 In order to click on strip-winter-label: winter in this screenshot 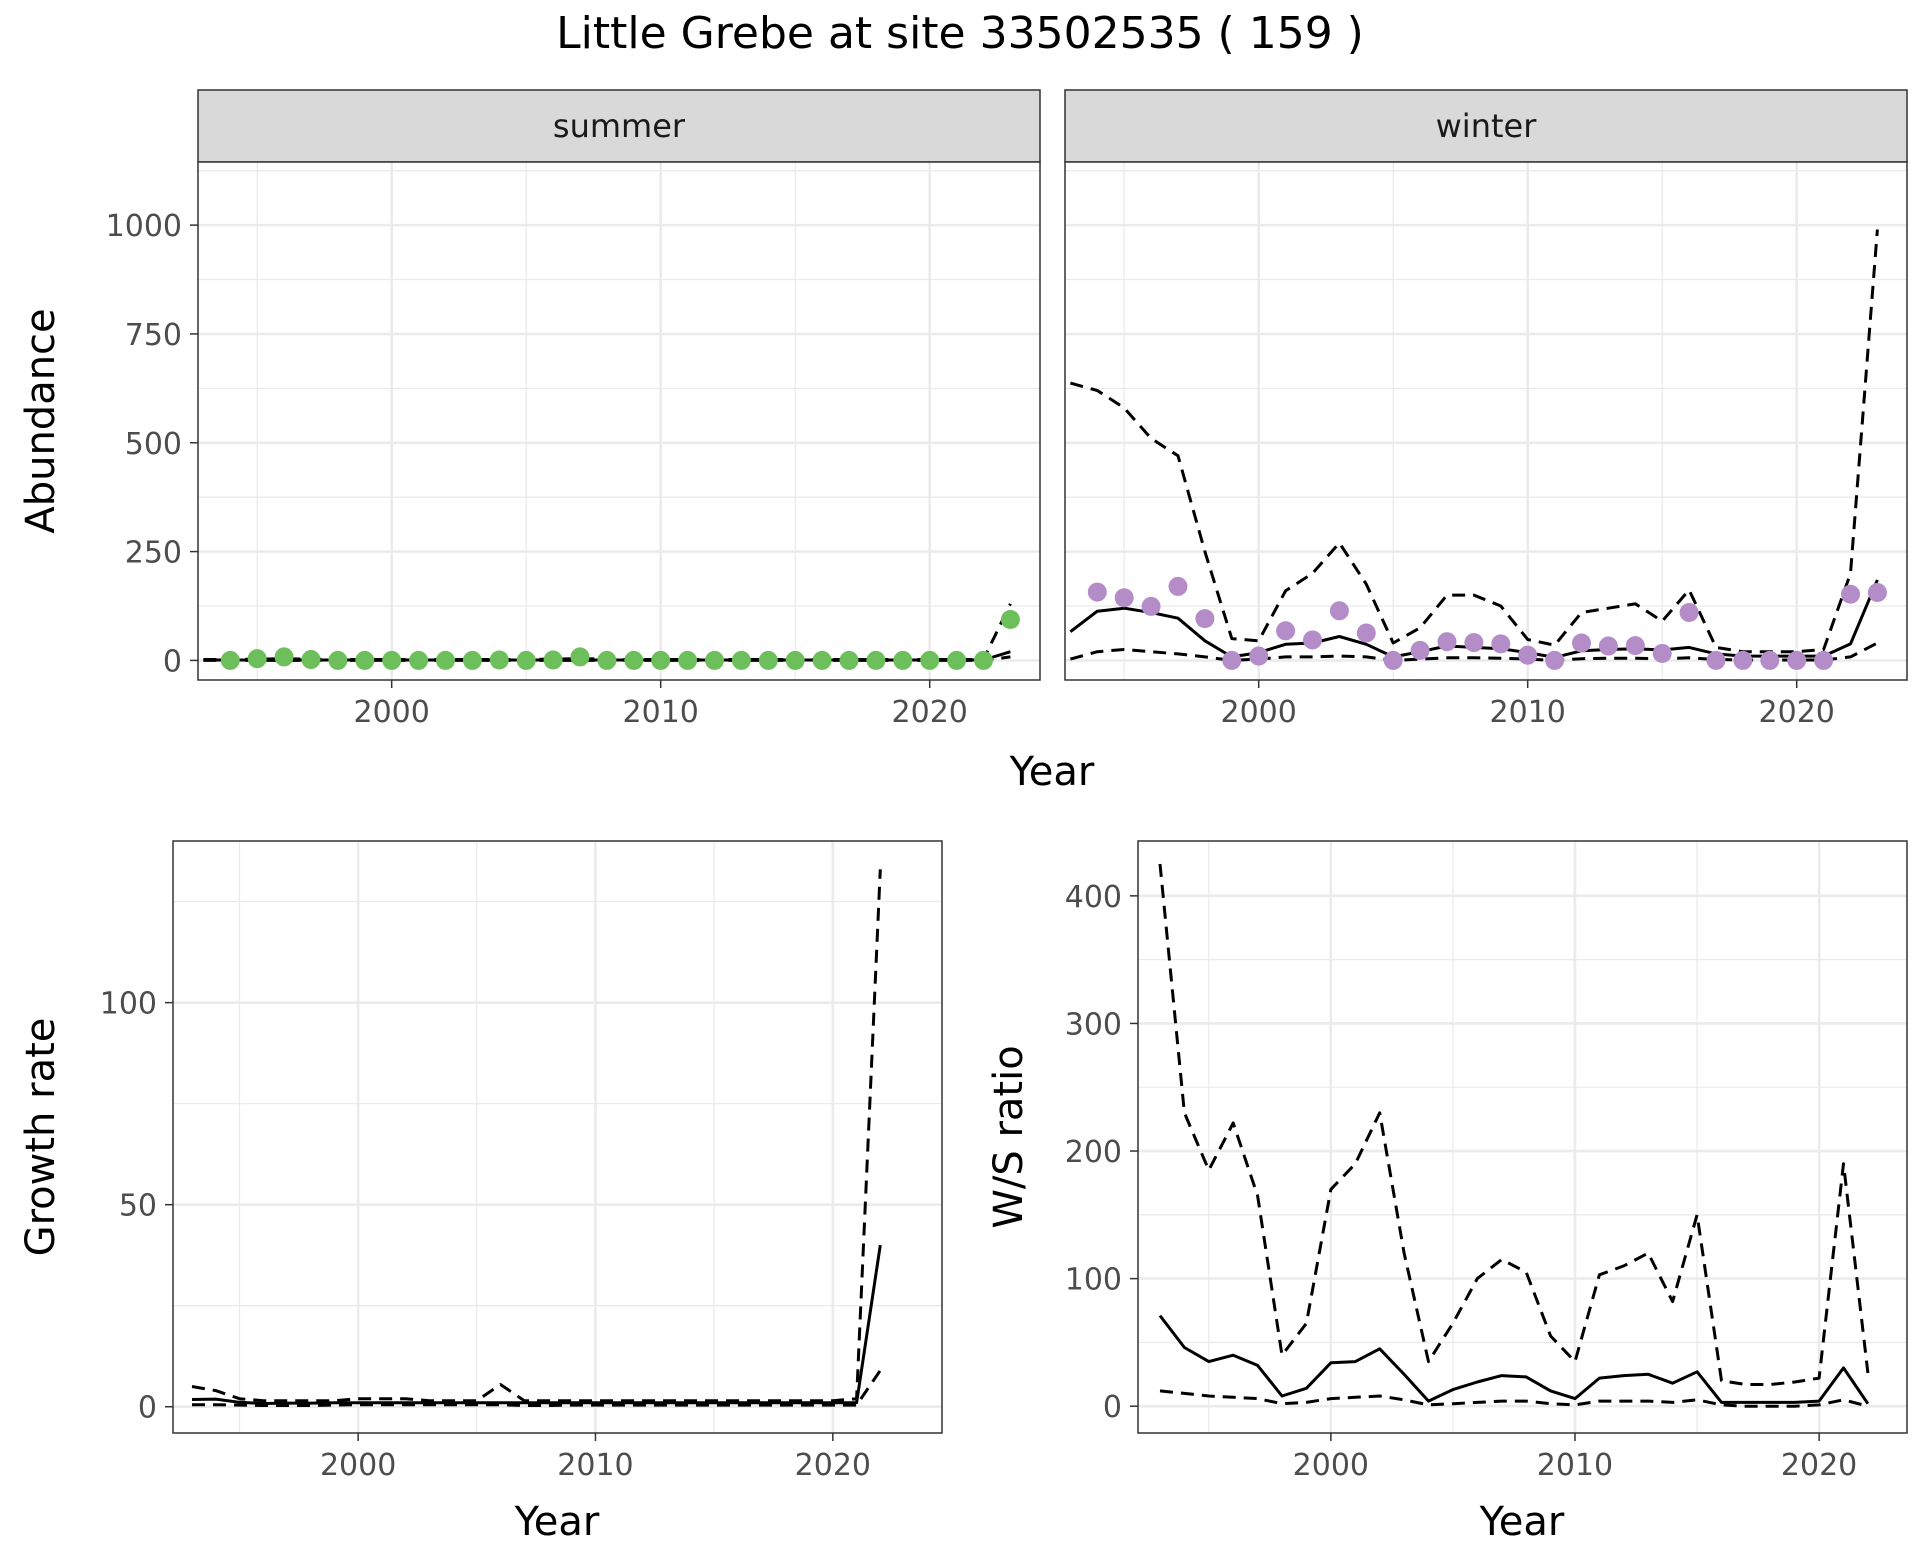, I will do `click(1487, 126)`.